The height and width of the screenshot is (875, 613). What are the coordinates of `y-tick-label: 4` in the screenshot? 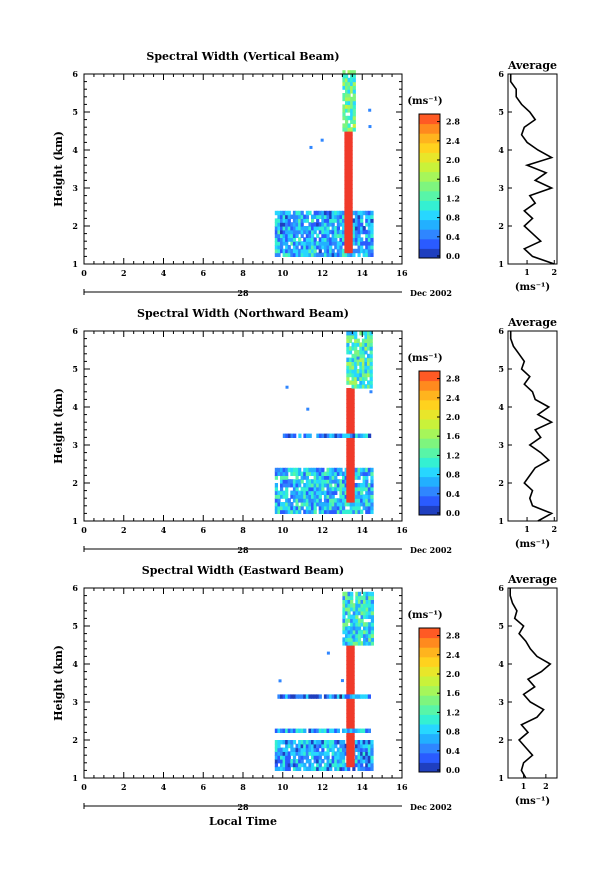 It's located at (75, 407).